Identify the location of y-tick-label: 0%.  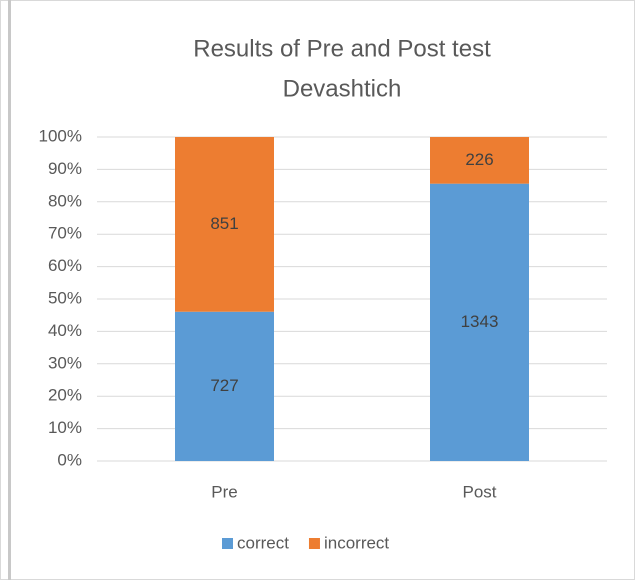
(69, 459).